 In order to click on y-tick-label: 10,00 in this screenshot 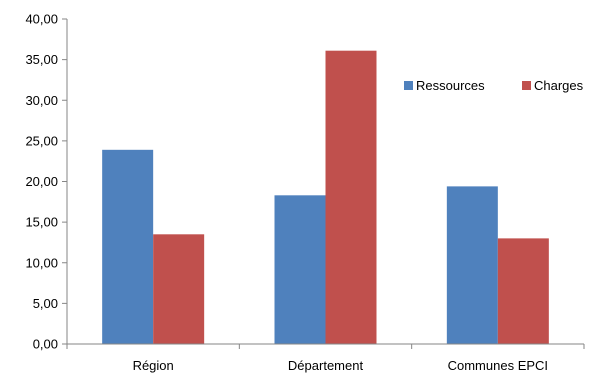, I will do `click(41, 262)`.